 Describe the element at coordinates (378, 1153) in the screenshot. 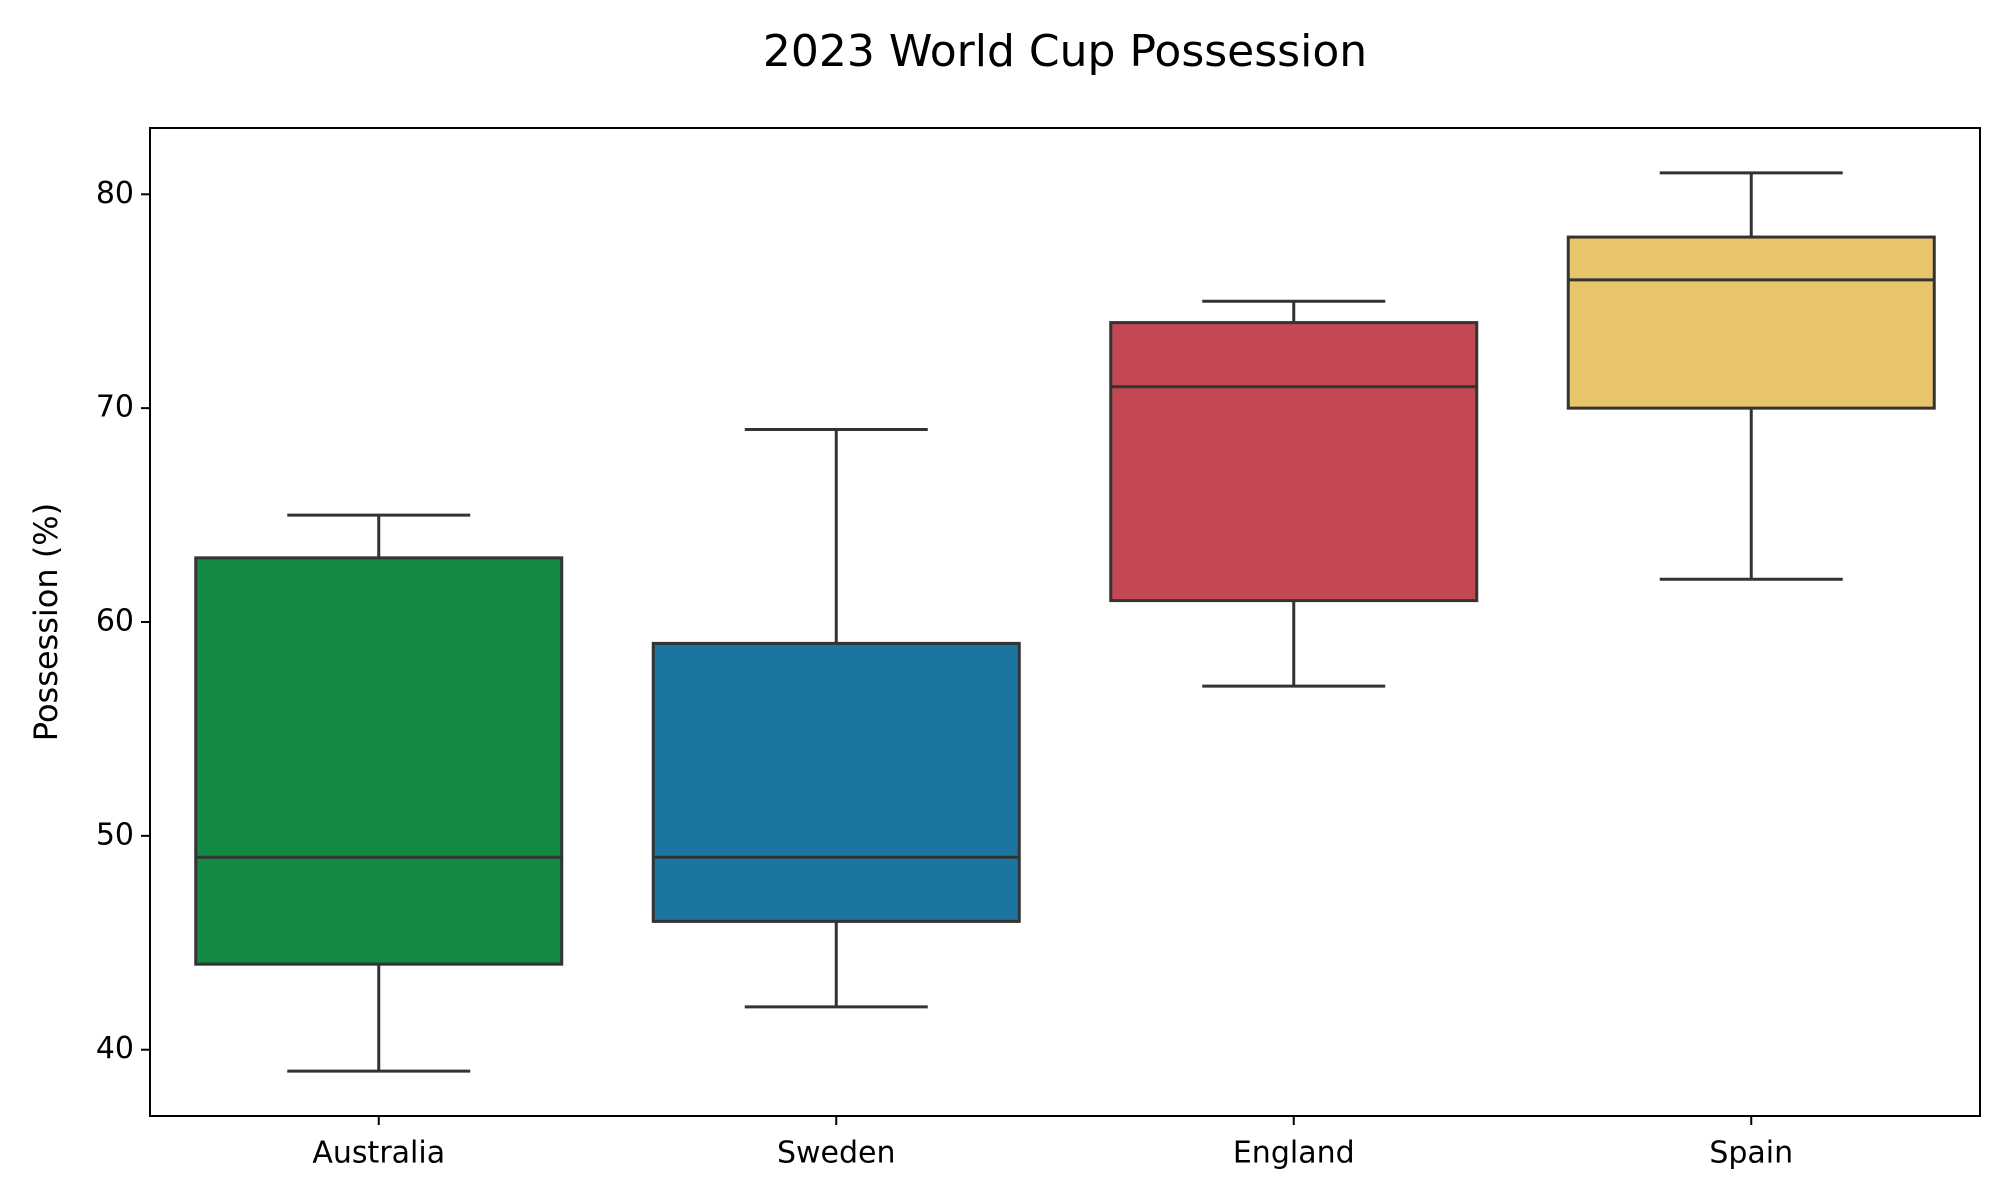

I see `x-tick-label: Australia` at that location.